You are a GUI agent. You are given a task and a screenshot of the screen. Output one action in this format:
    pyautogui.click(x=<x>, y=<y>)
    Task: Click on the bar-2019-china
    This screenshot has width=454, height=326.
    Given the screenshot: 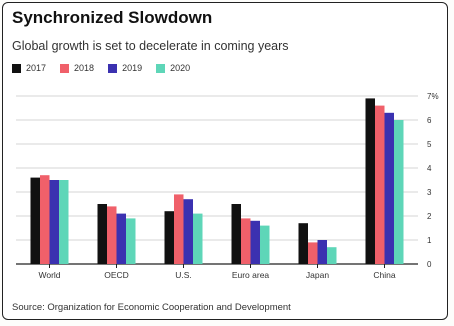 What is the action you would take?
    pyautogui.click(x=389, y=188)
    